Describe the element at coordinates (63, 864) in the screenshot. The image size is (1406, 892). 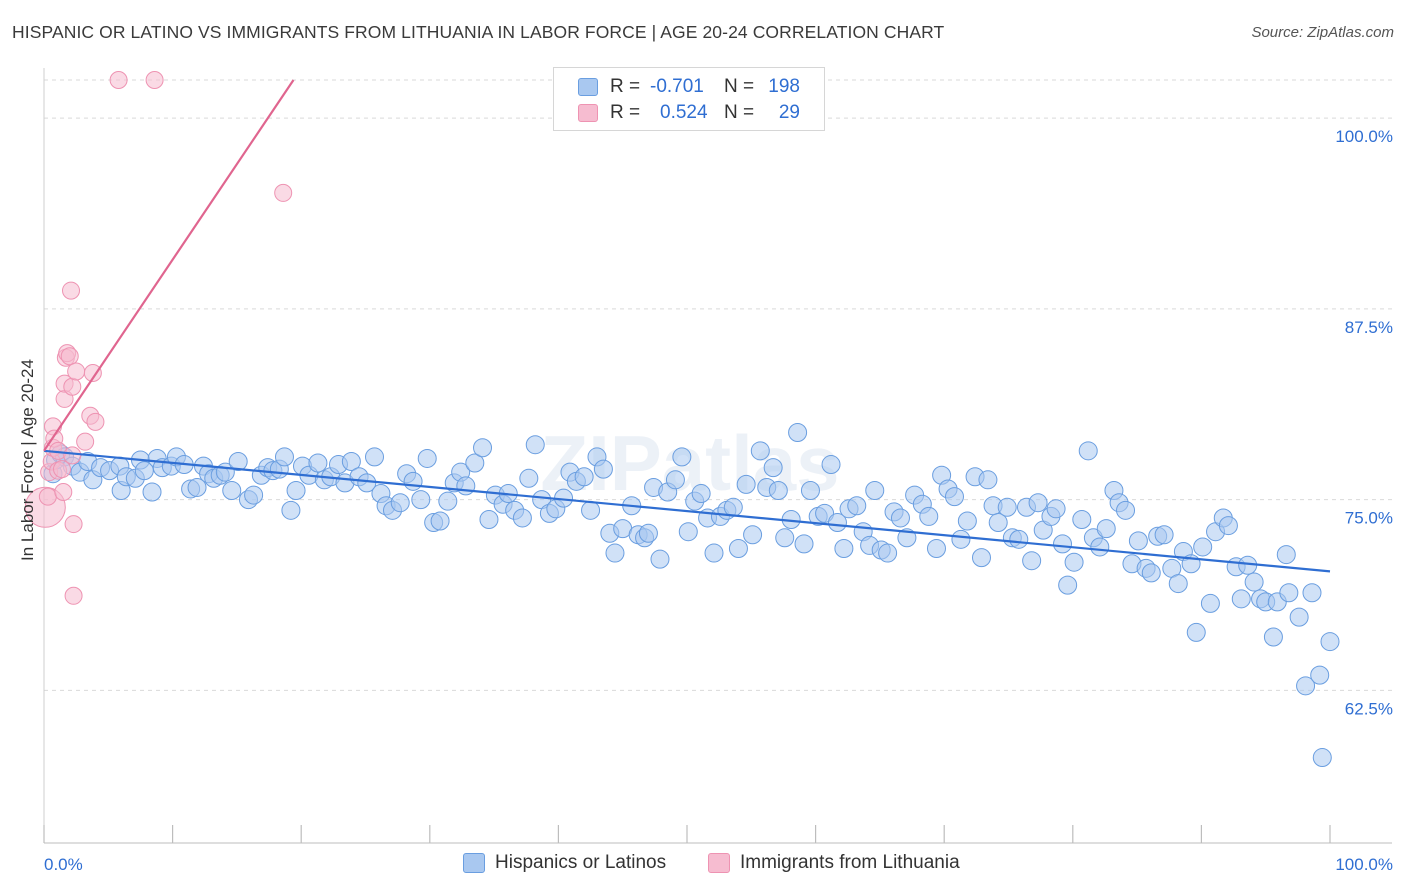
I see `x-tick-label: 0.0%` at that location.